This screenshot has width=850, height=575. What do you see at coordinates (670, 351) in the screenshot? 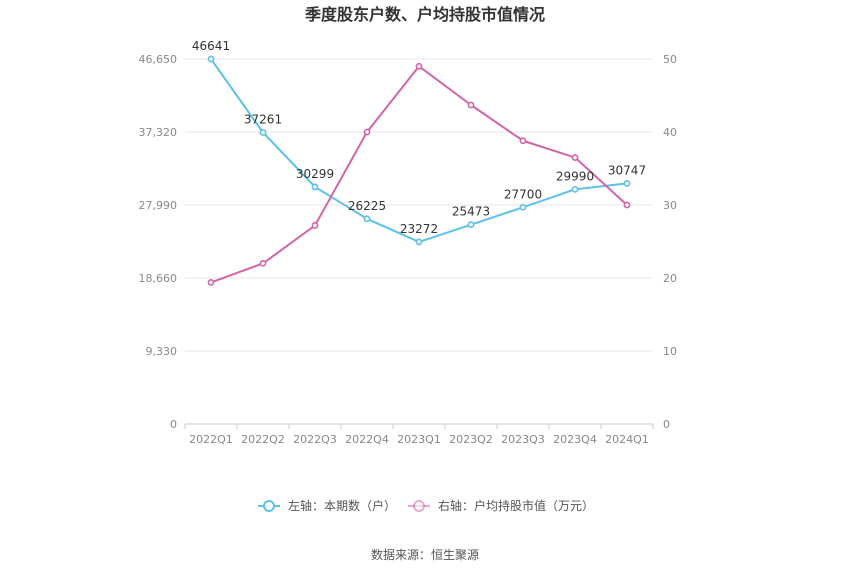
I see `y-right-tick-label: 10` at bounding box center [670, 351].